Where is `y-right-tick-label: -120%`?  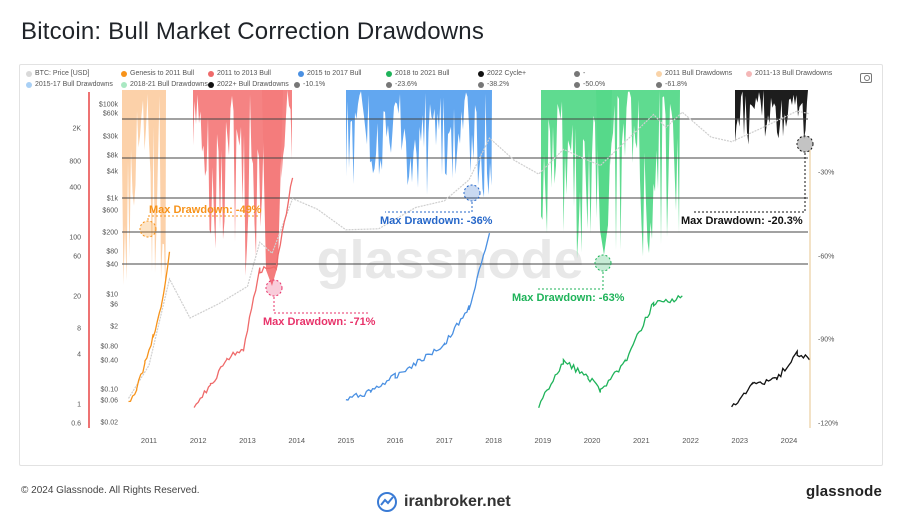
y-right-tick-label: -120% is located at coordinates (828, 424).